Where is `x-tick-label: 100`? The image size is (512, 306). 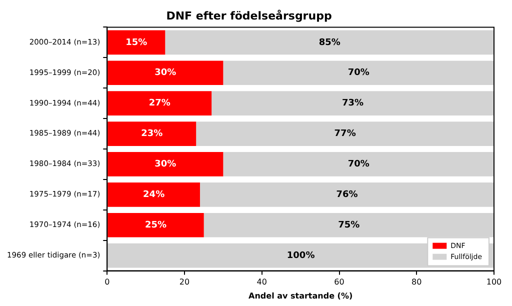 x-tick-label: 100 is located at coordinates (494, 282).